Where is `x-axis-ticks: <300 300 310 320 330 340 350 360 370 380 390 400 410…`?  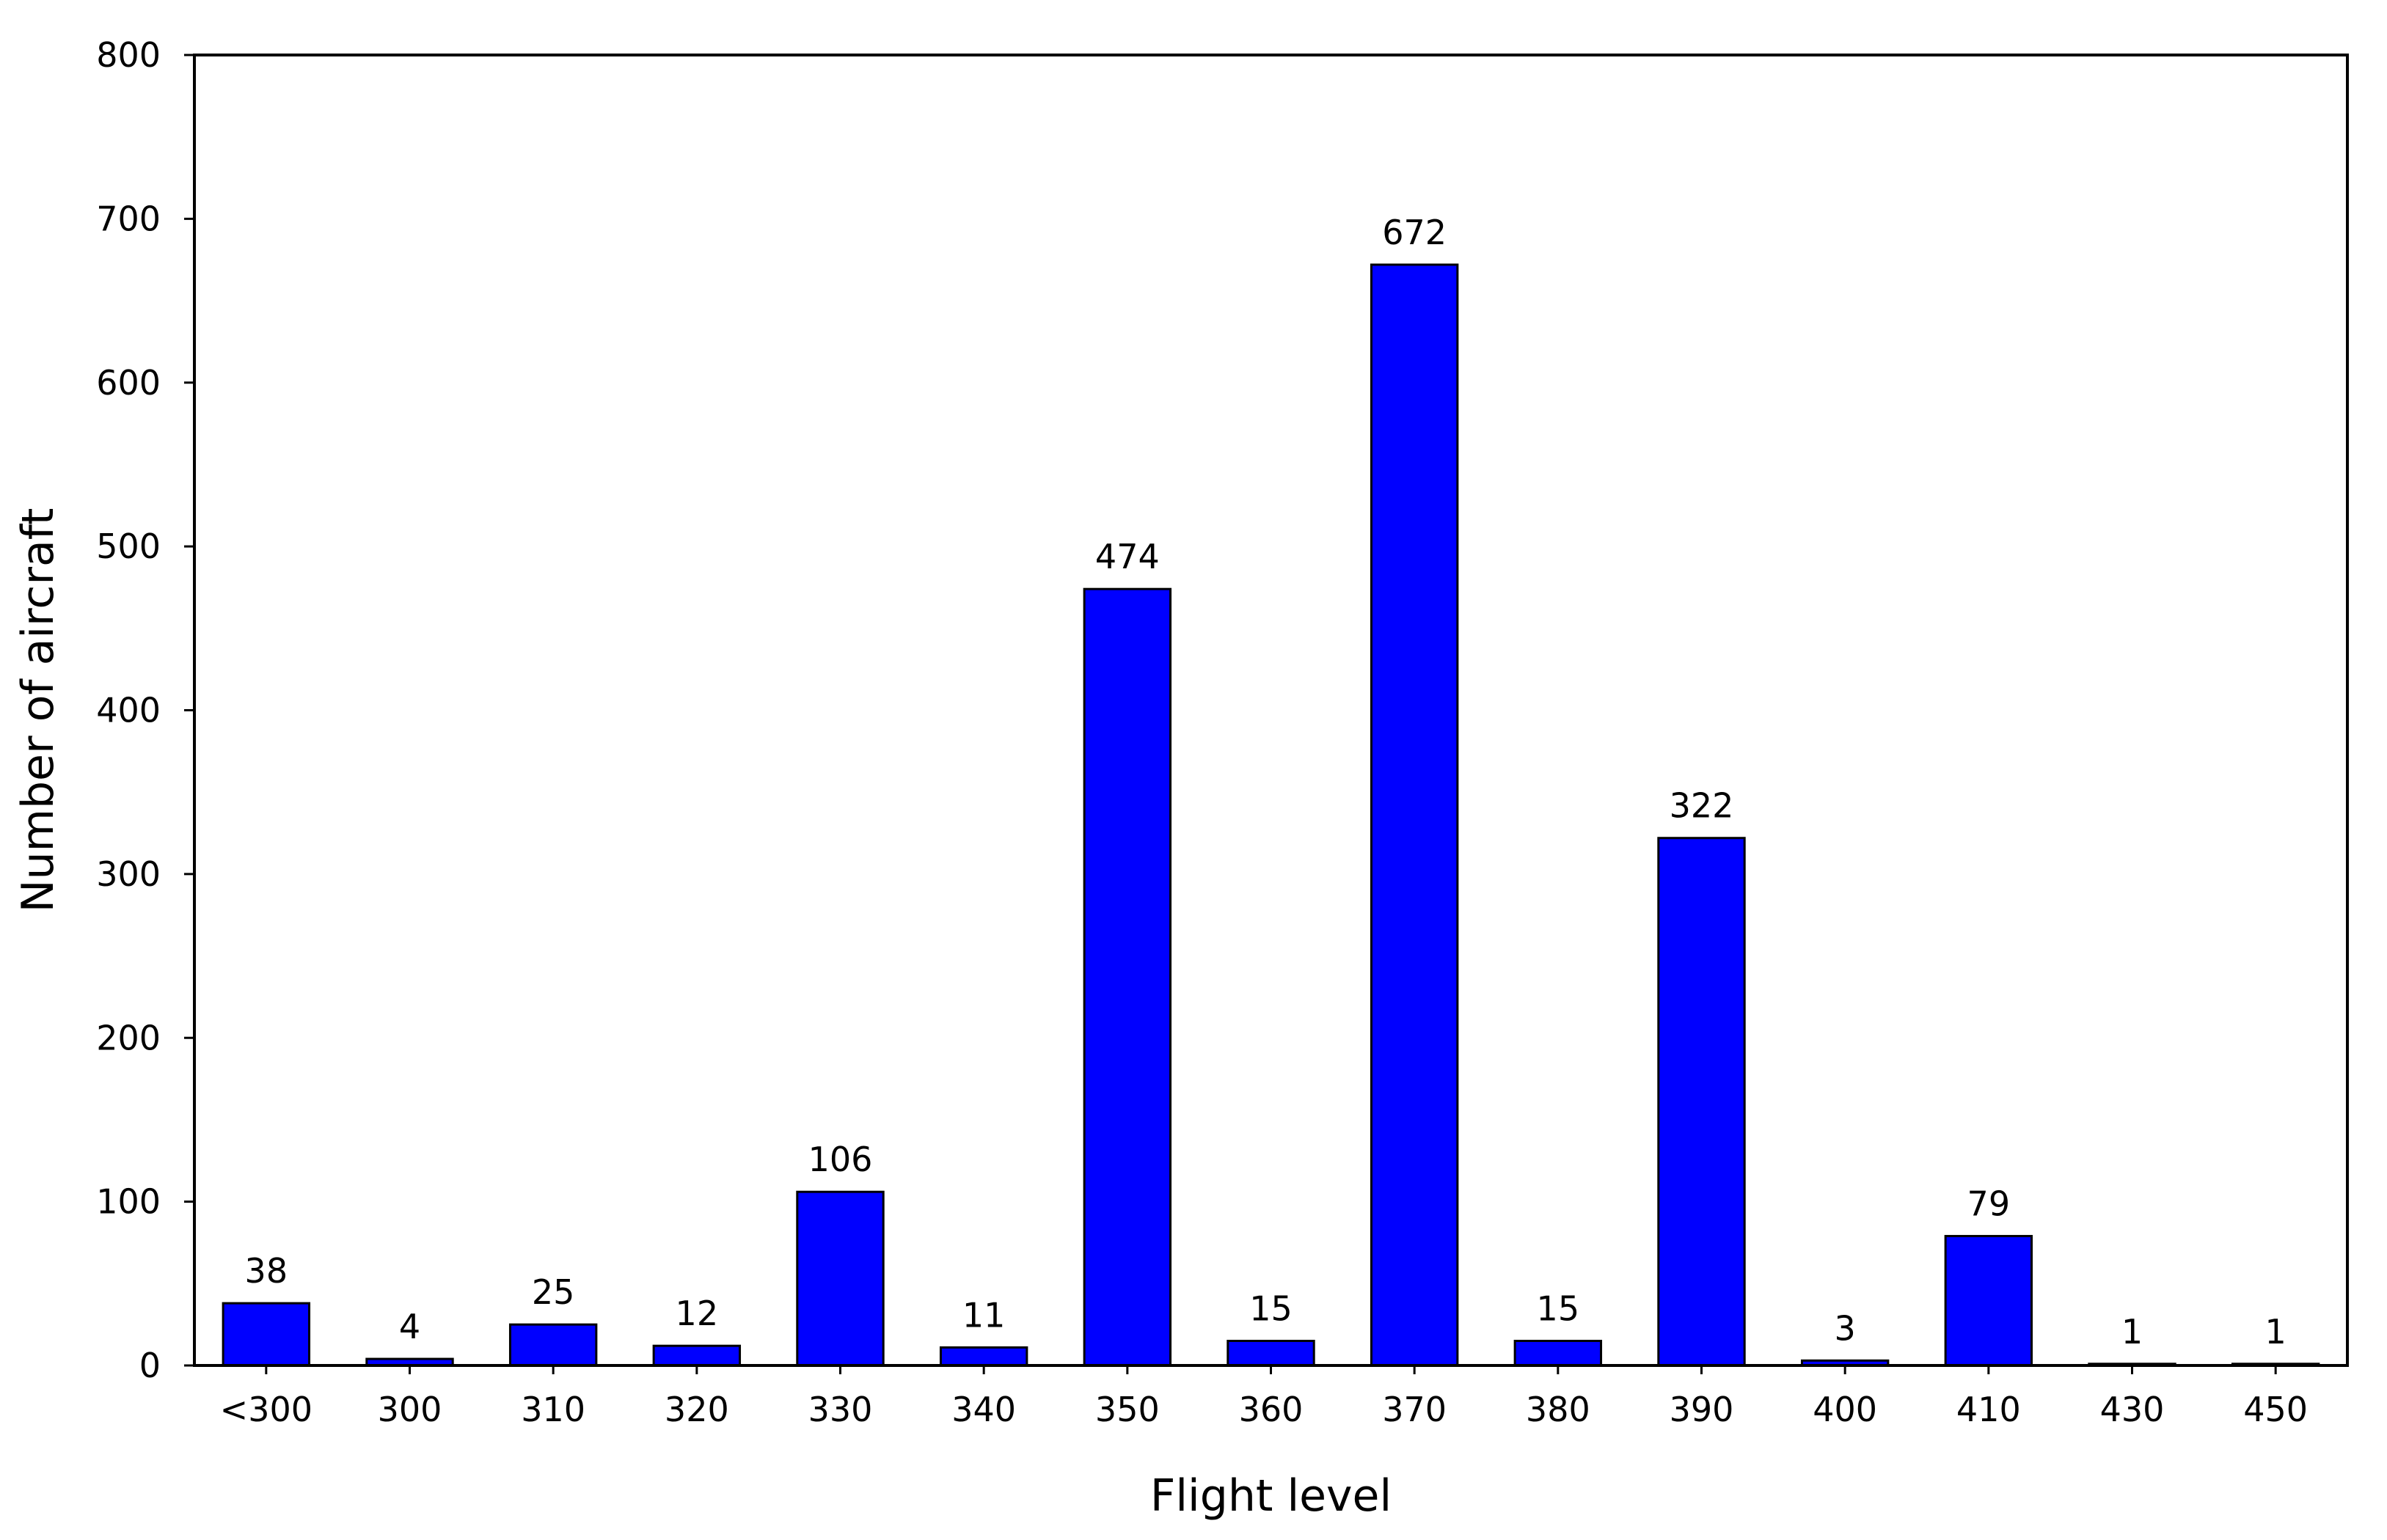 x-axis-ticks: <300 300 310 320 330 340 350 360 370 380 390 400 410… is located at coordinates (1264, 1397).